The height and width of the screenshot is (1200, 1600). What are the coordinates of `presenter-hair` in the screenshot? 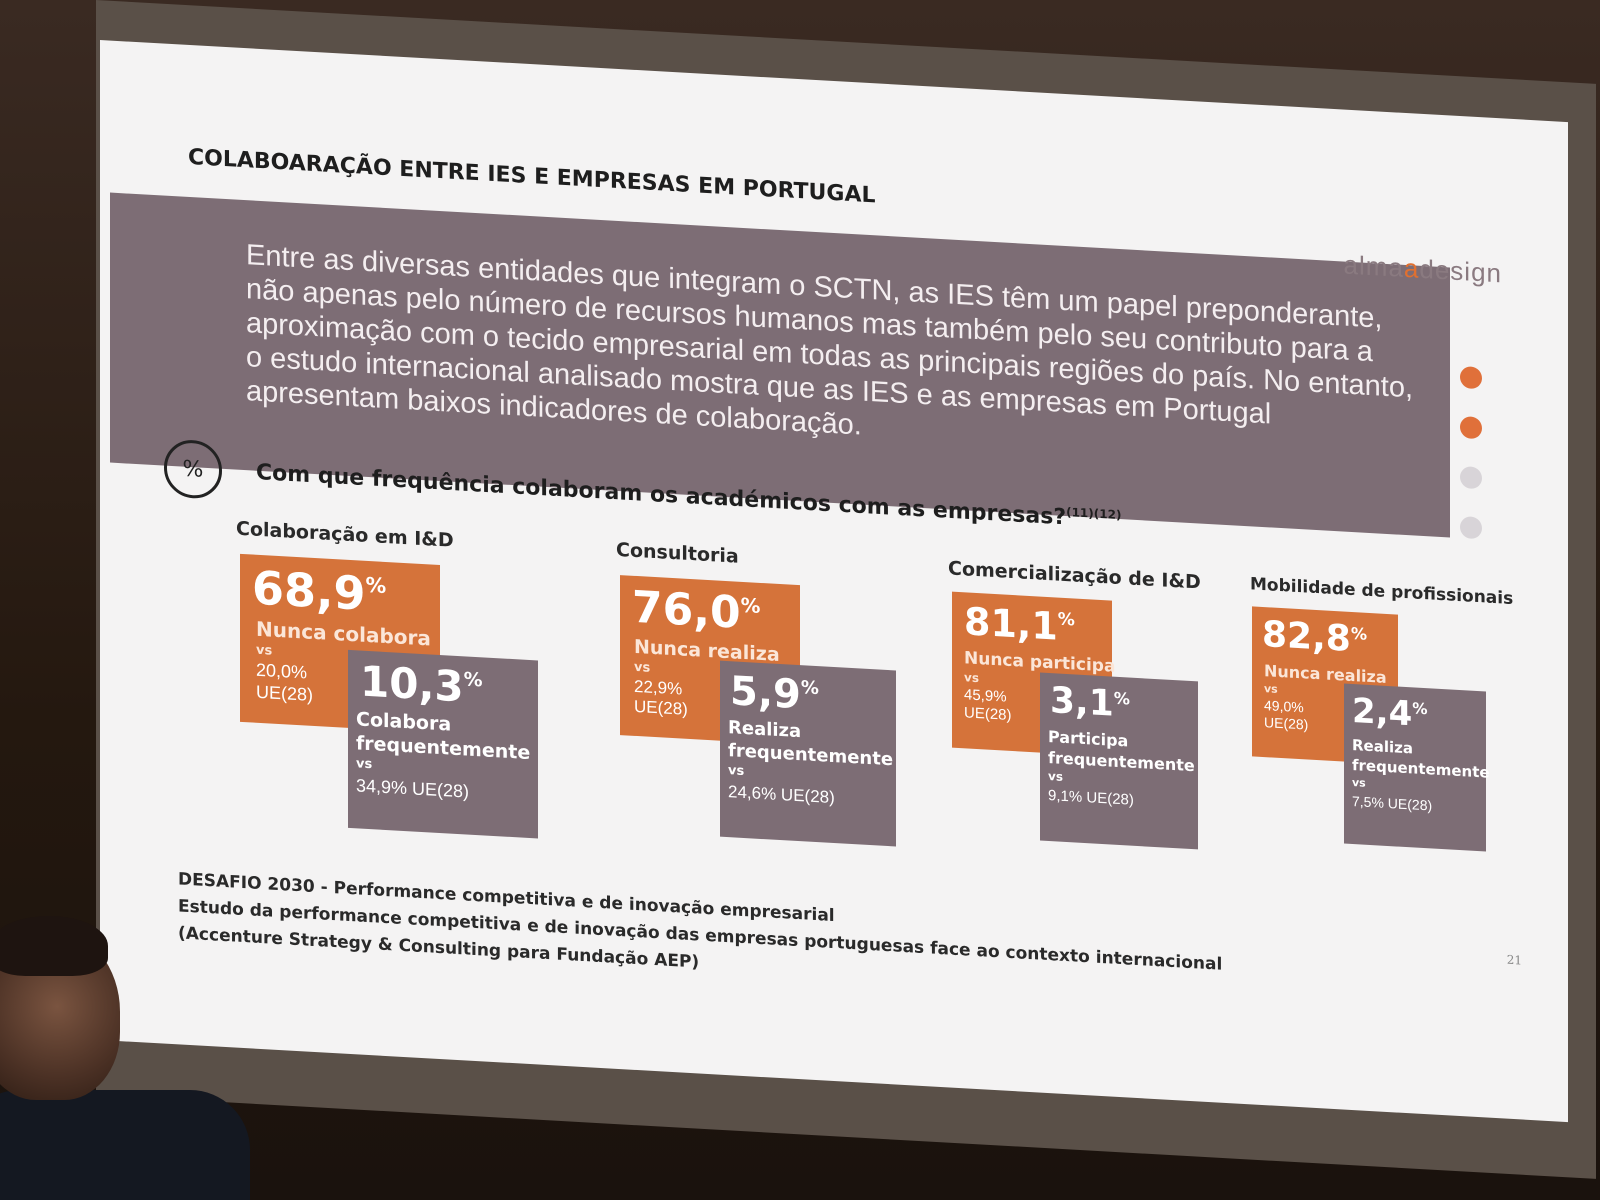 It's located at (54, 946).